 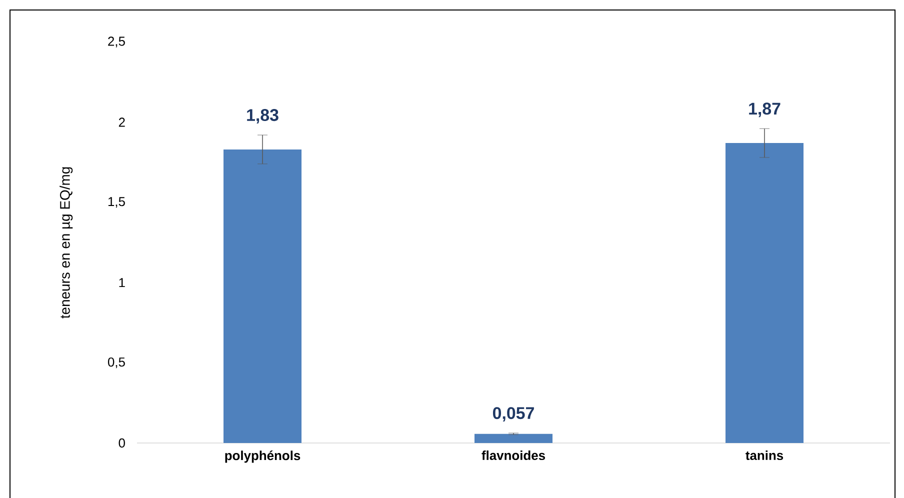 What do you see at coordinates (121, 443) in the screenshot?
I see `y-tick-label: 0` at bounding box center [121, 443].